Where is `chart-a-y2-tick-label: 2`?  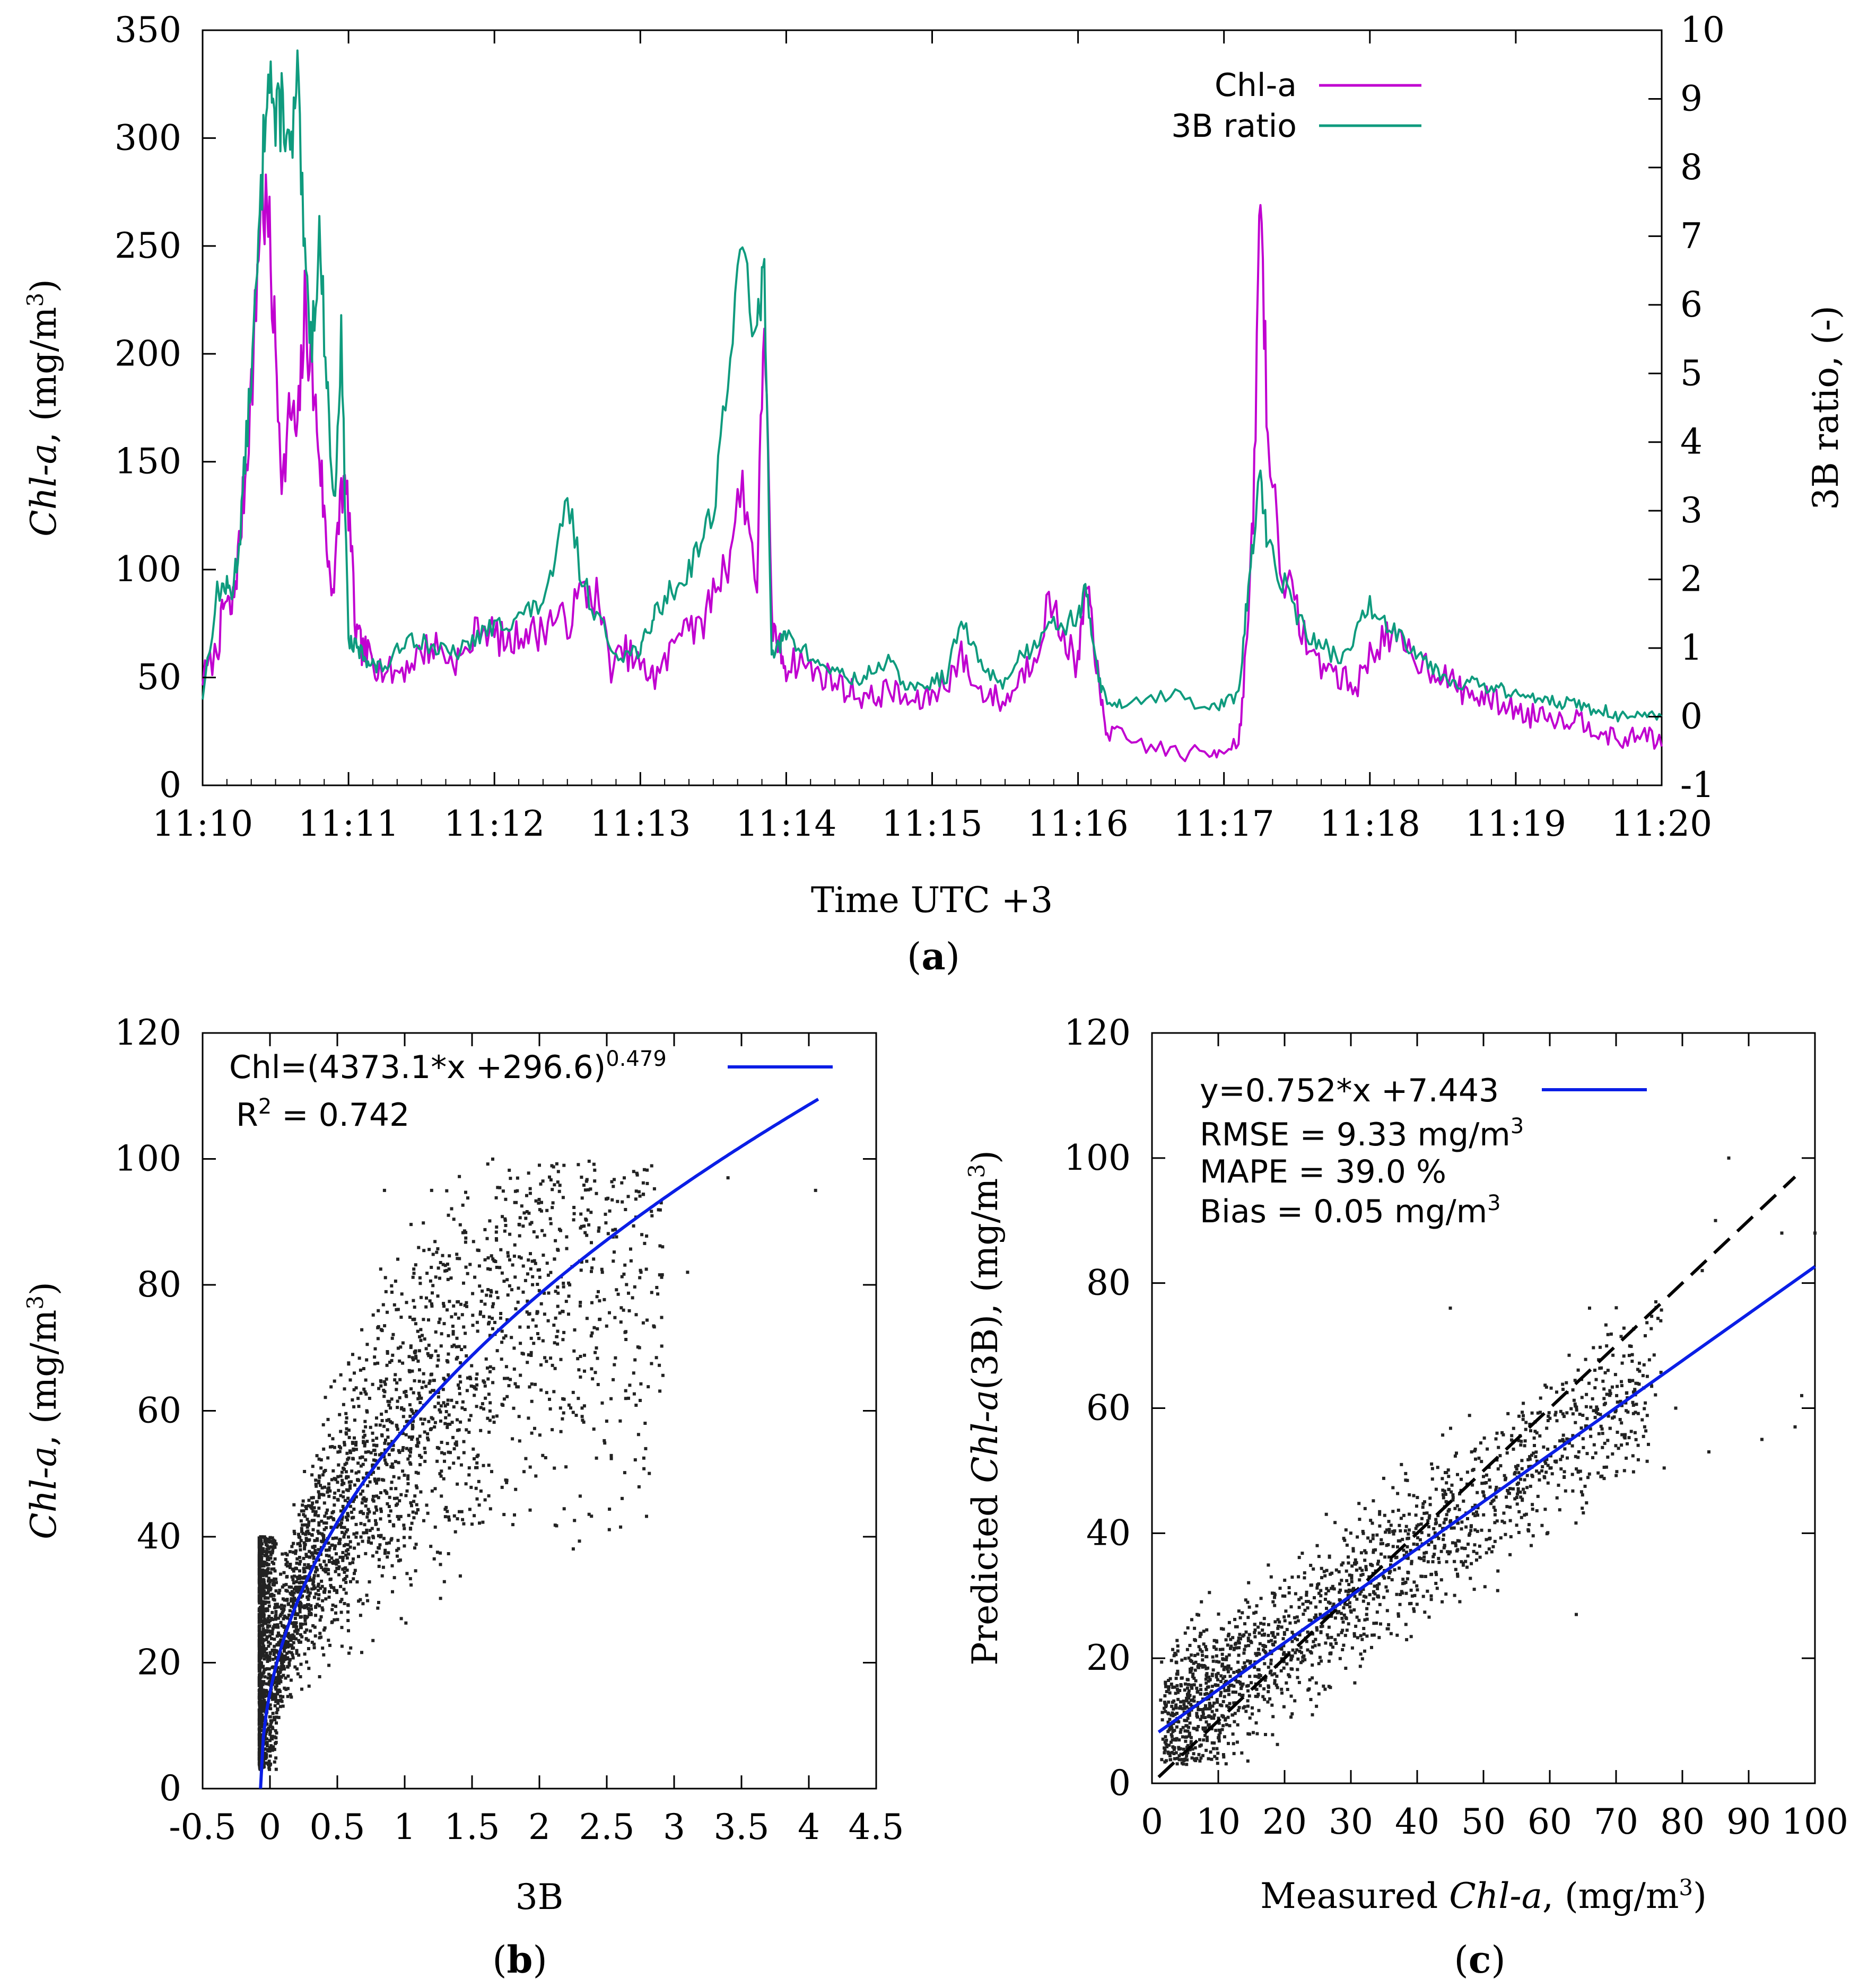
chart-a-y2-tick-label: 2 is located at coordinates (1691, 580).